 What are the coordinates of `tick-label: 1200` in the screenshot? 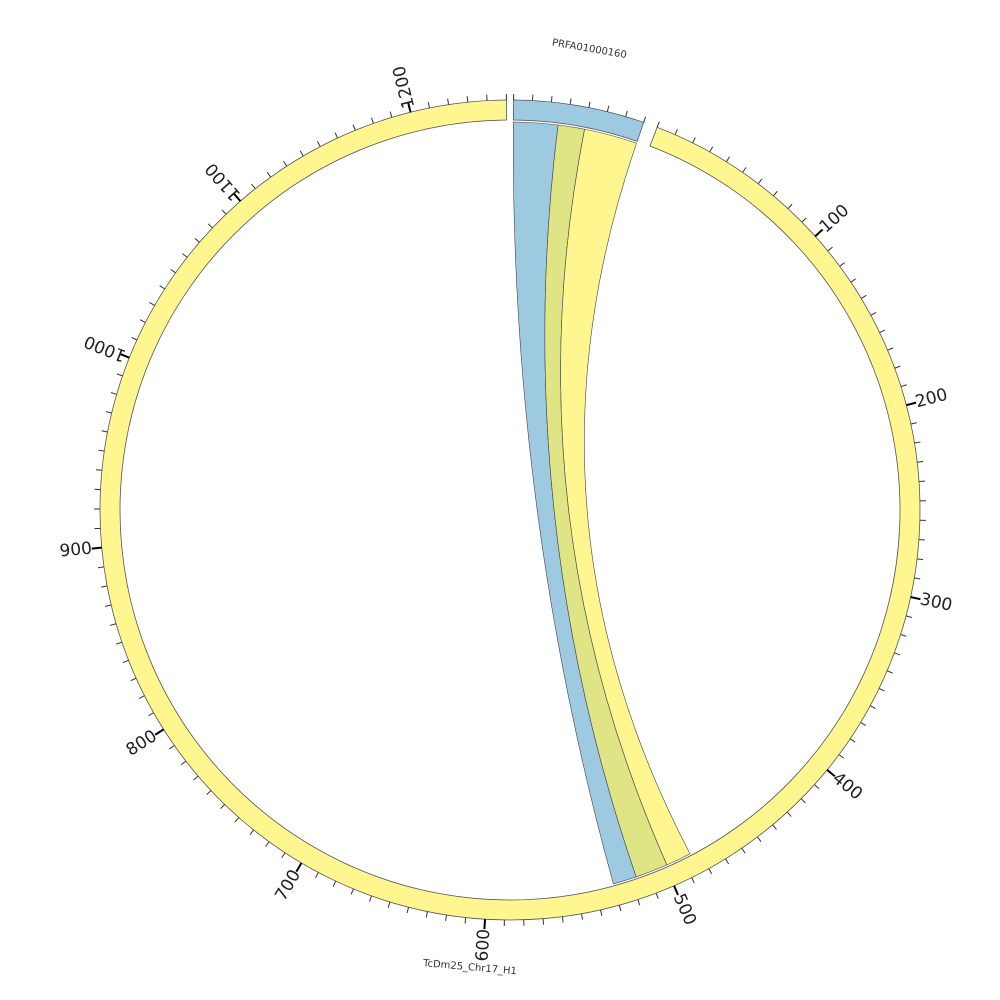 It's located at (404, 87).